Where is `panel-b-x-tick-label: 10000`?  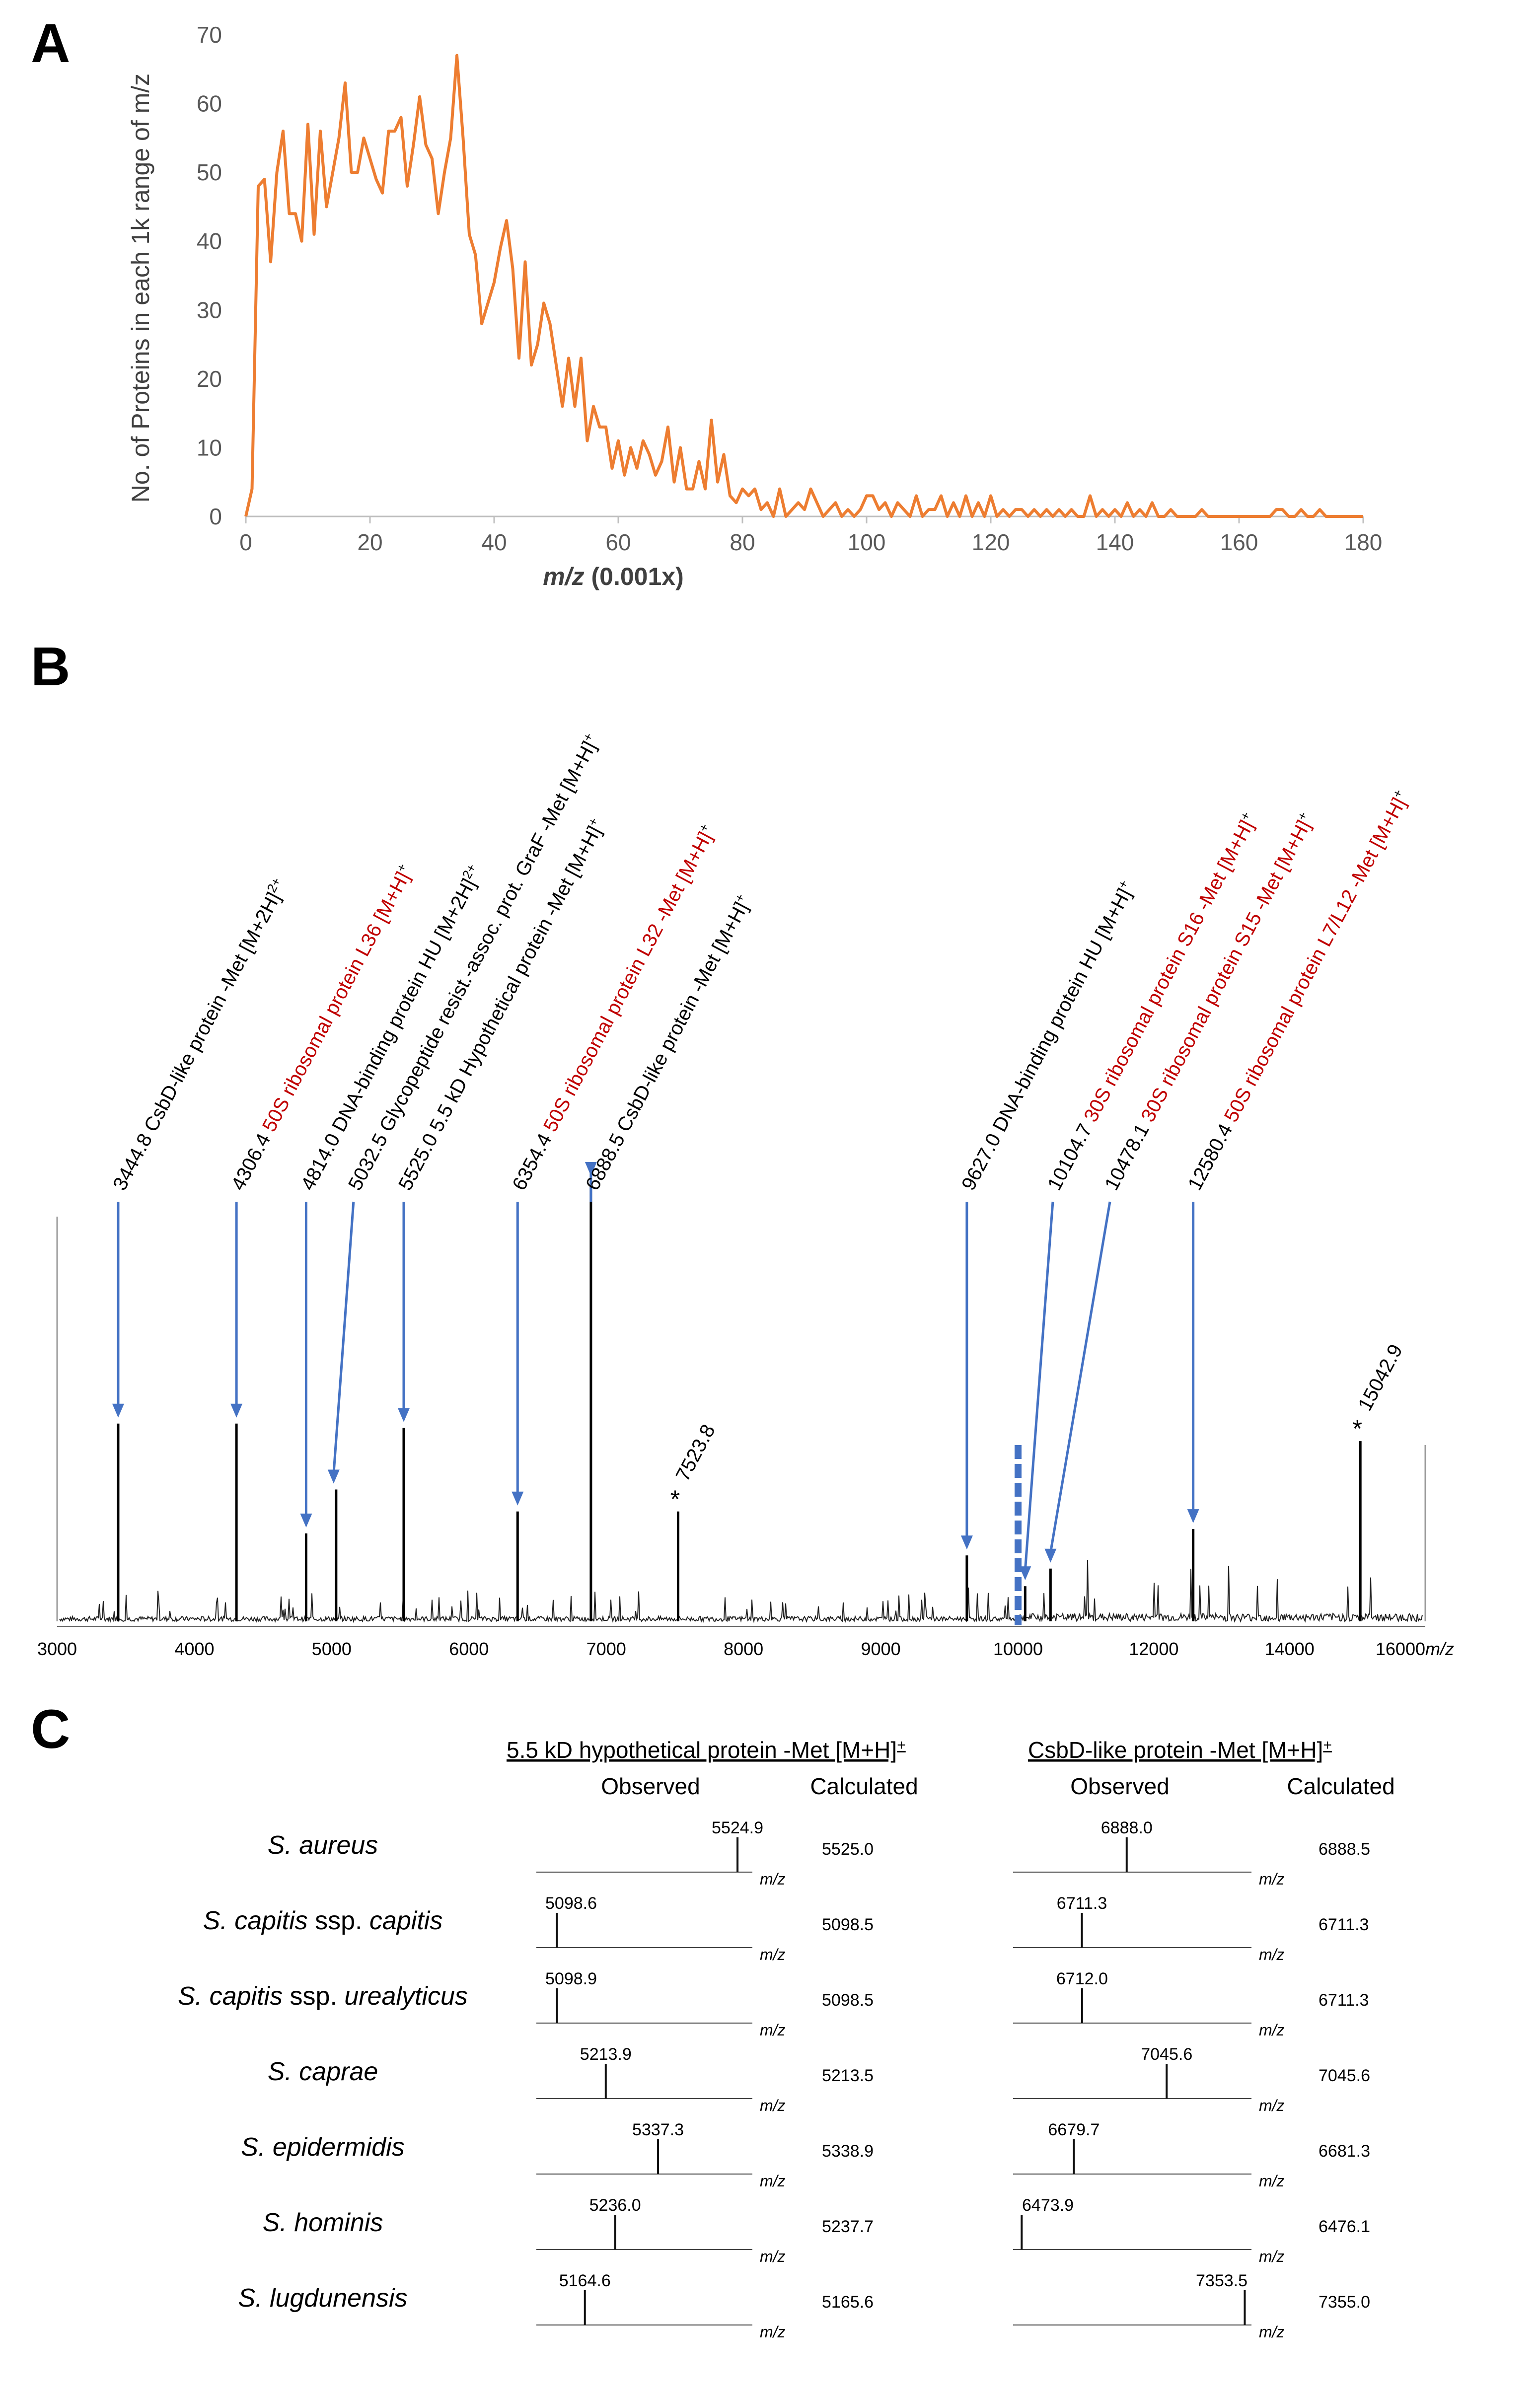
panel-b-x-tick-label: 10000 is located at coordinates (1018, 1649).